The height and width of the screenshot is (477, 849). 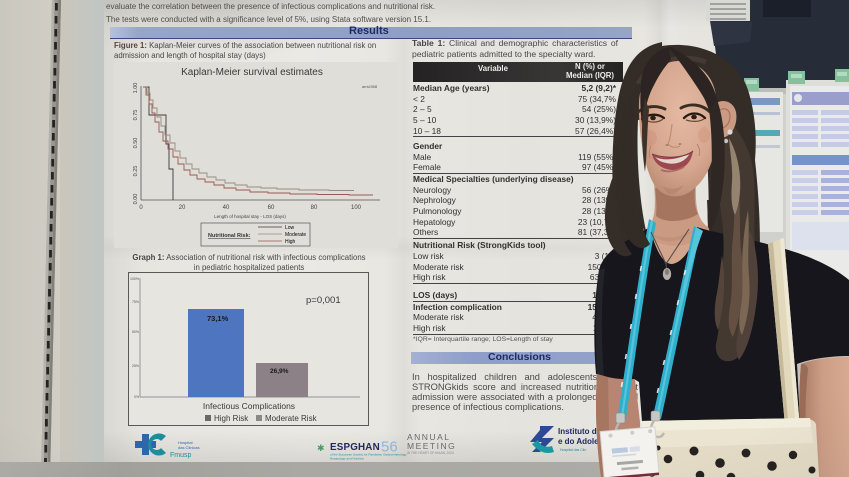 I want to click on svg-text: 100%, so click(x=134, y=279).